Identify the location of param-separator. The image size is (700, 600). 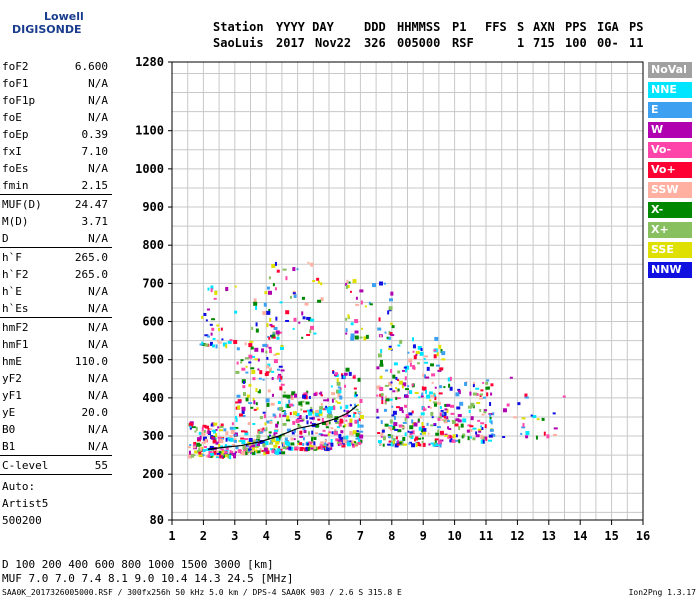
(56, 455).